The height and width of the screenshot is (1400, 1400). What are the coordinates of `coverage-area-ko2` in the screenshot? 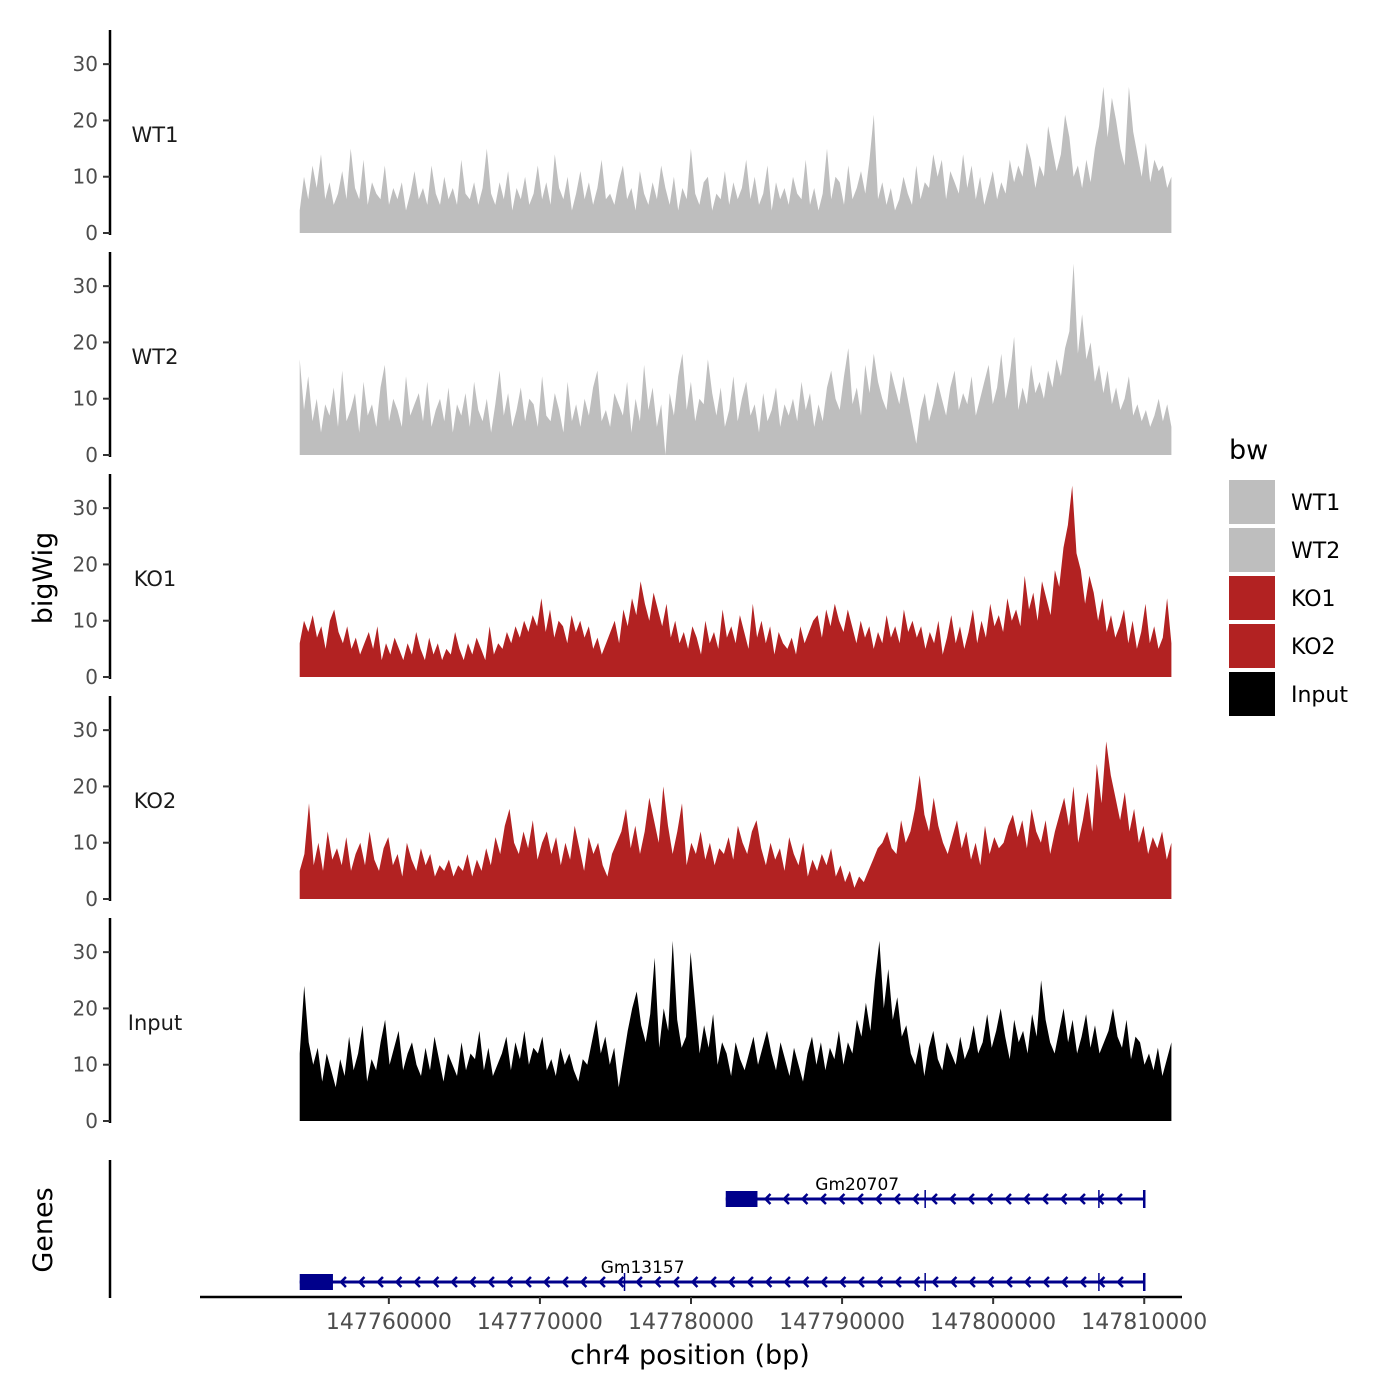 It's located at (735, 820).